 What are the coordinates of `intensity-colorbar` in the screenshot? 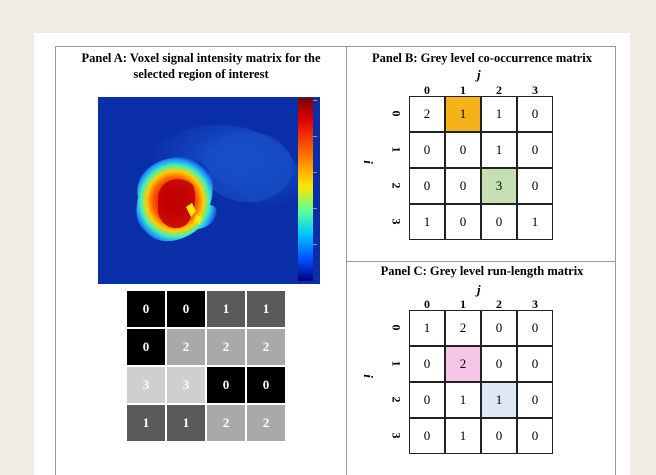 It's located at (305, 189).